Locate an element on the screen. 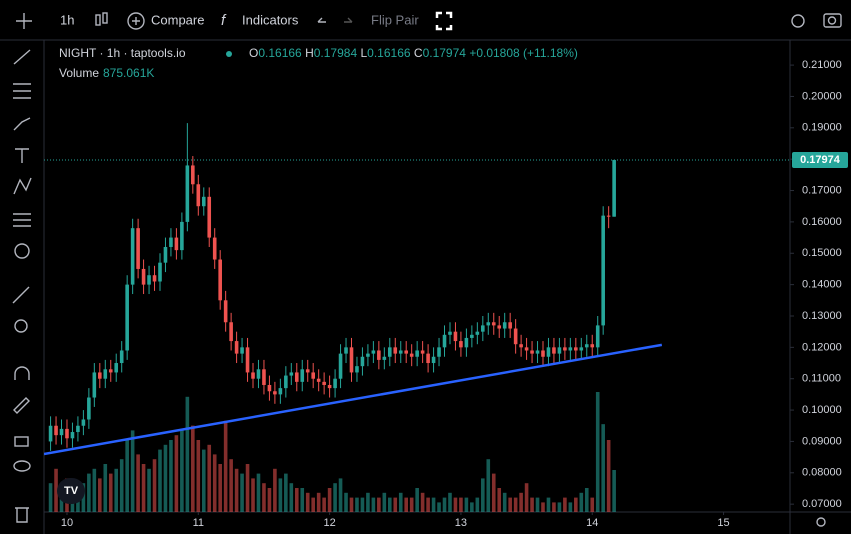 Image resolution: width=851 pixels, height=534 pixels. redo-icon is located at coordinates (348, 20).